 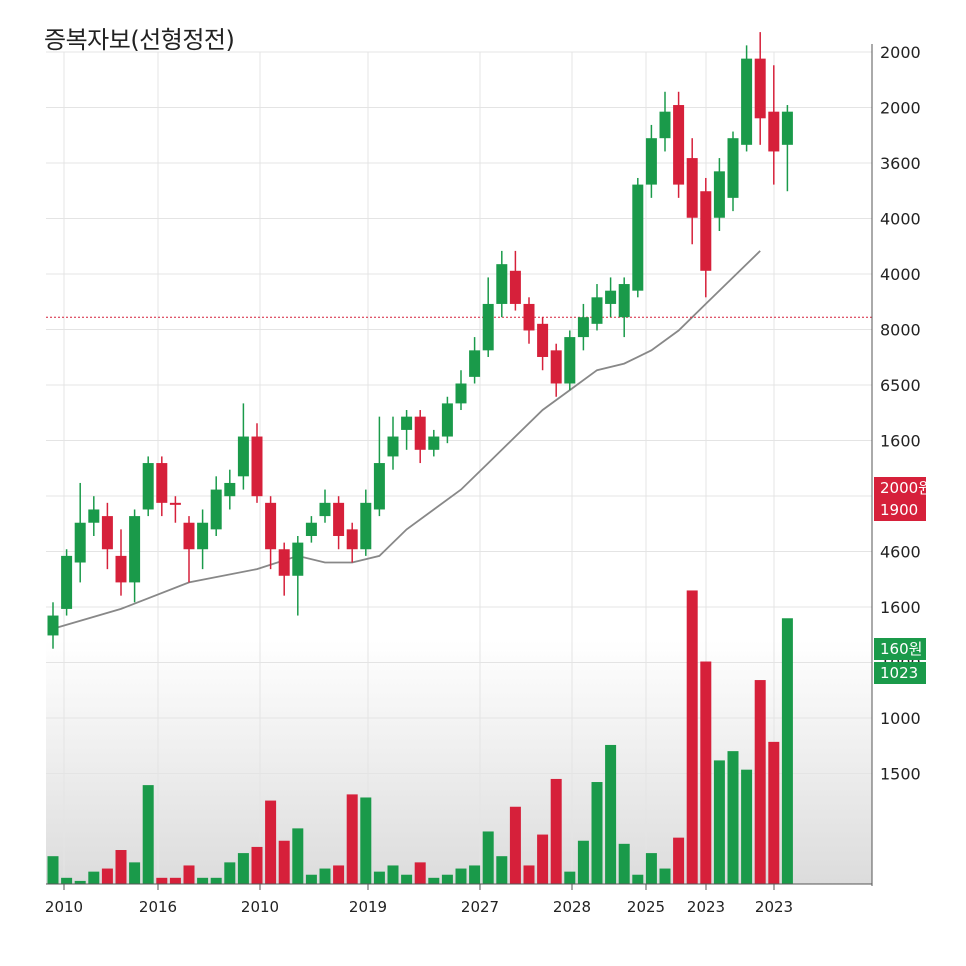 What do you see at coordinates (646, 907) in the screenshot?
I see `x-tick-label: 2025` at bounding box center [646, 907].